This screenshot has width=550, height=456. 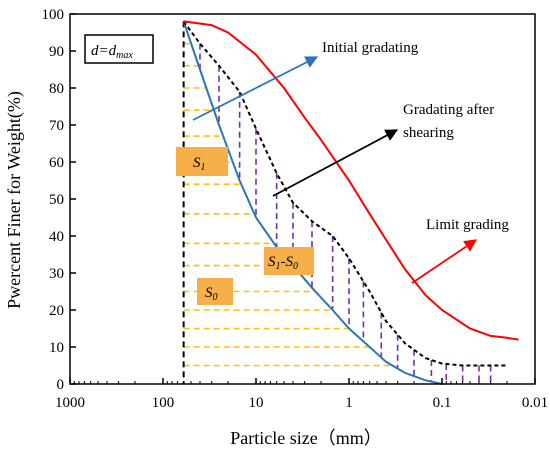 What do you see at coordinates (56, 237) in the screenshot?
I see `y-tick-label: 40` at bounding box center [56, 237].